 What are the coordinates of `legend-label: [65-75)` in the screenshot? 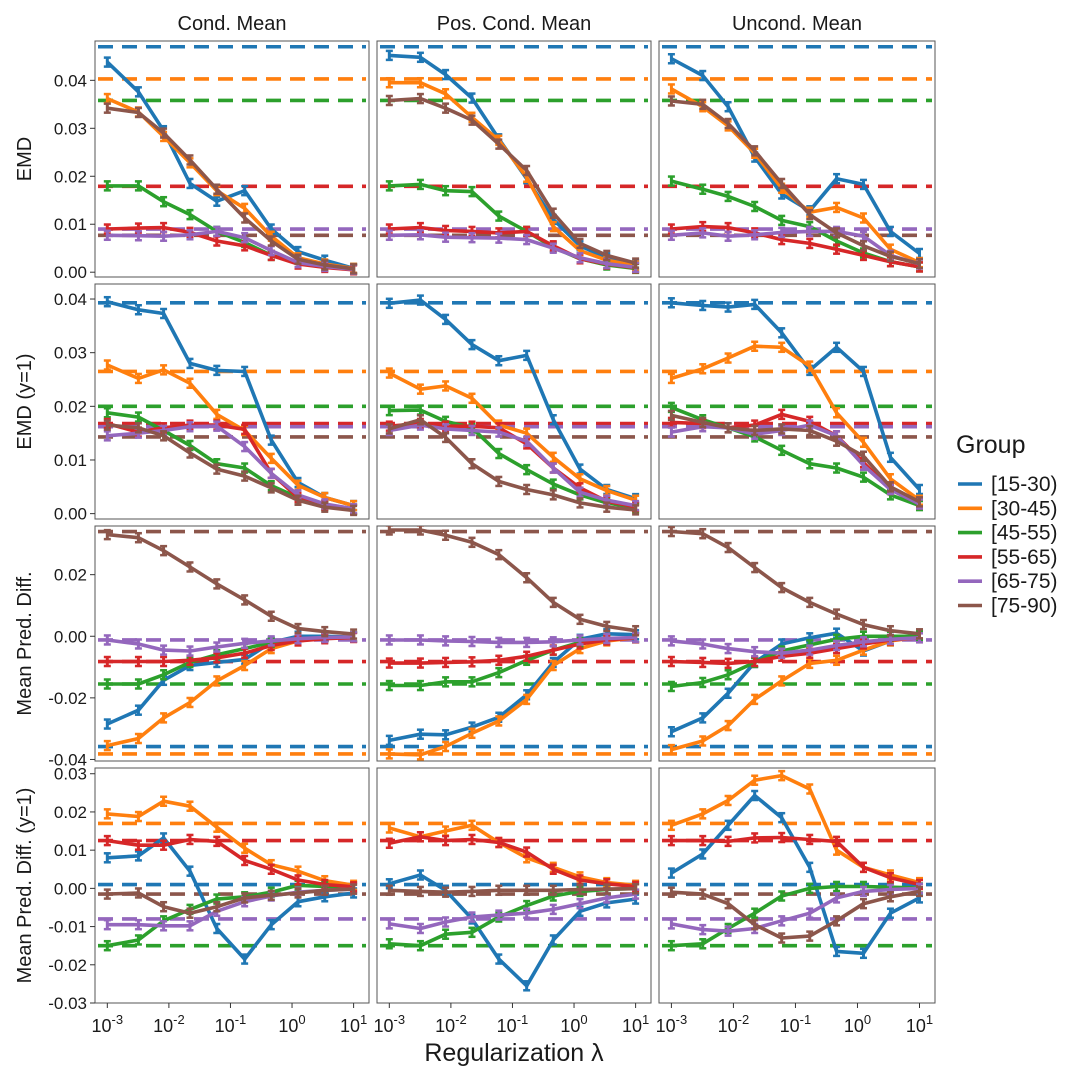 It's located at (1024, 581).